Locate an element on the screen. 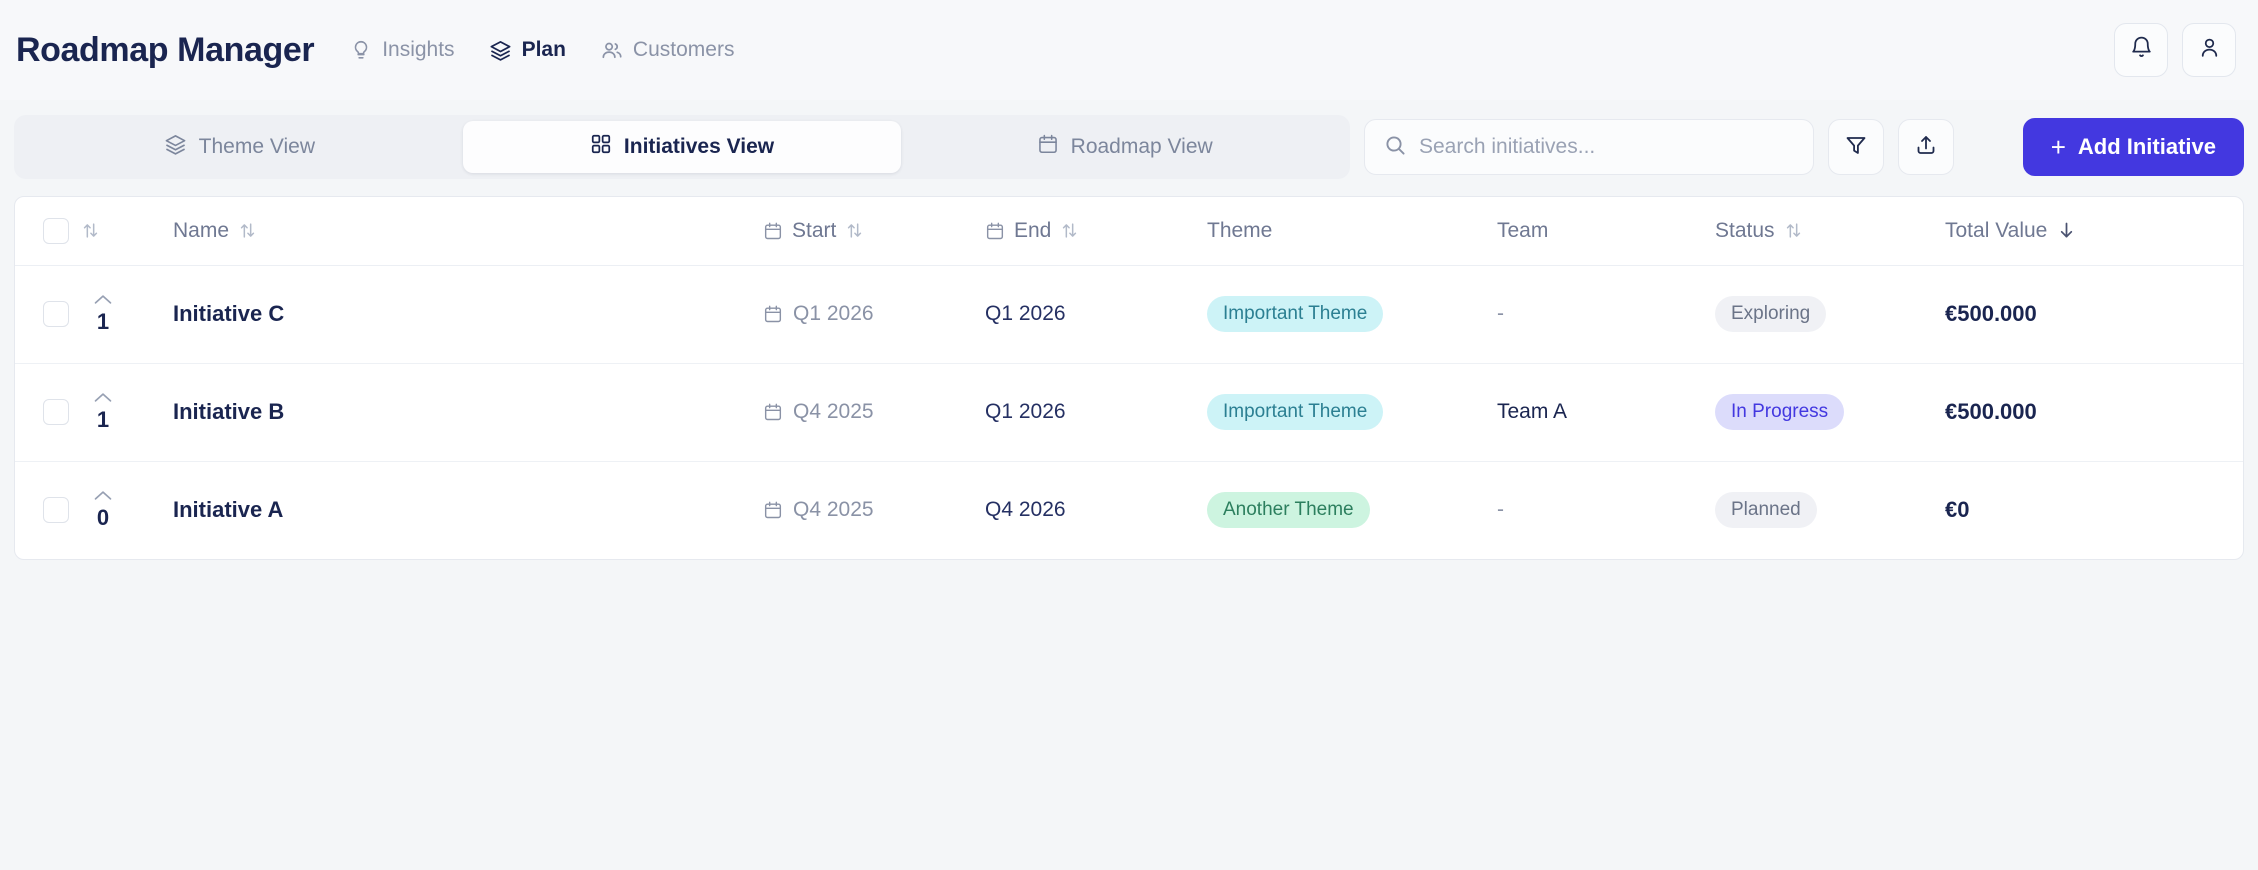 The width and height of the screenshot is (2258, 870). row-status-cell: In Progress is located at coordinates (1830, 412).